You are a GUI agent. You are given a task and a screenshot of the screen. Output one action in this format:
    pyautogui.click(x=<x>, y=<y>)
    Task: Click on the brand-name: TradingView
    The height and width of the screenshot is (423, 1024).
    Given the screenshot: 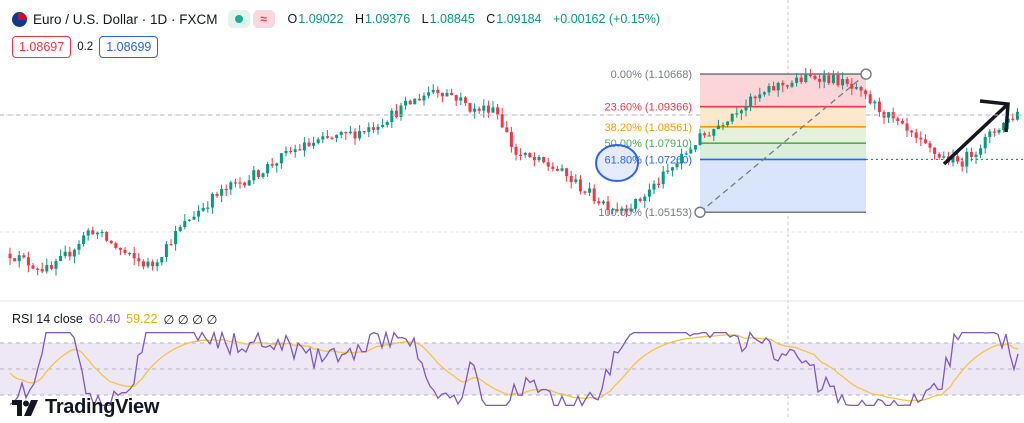 What is the action you would take?
    pyautogui.click(x=102, y=407)
    